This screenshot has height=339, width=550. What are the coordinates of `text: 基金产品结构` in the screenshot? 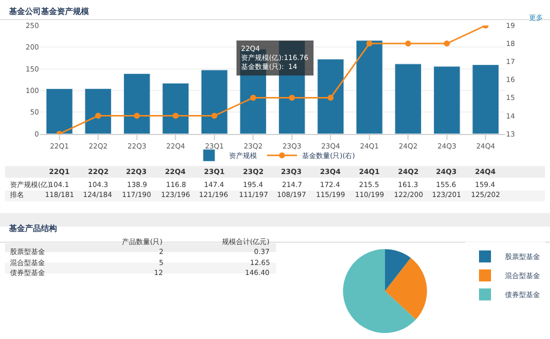 It's located at (32, 228).